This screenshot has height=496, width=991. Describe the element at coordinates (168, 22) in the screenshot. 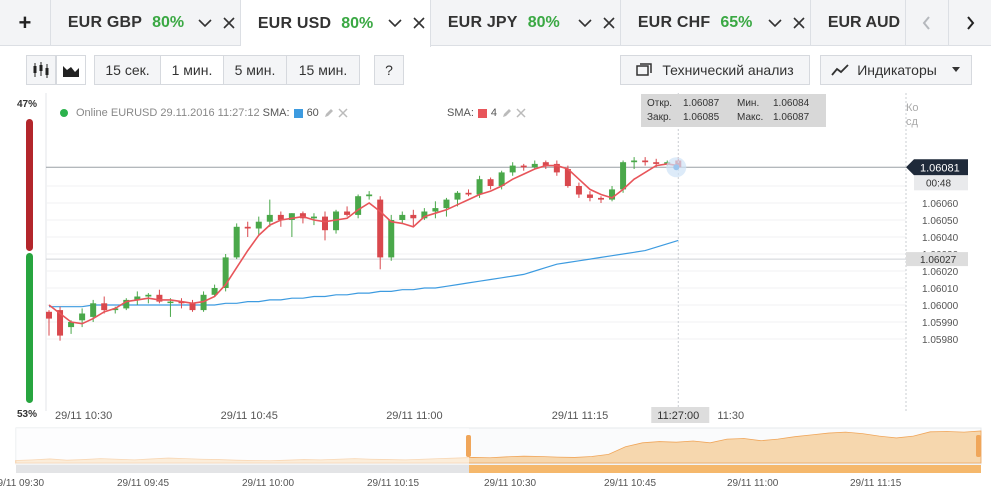

I see `tab-payout-percent: 80%` at that location.